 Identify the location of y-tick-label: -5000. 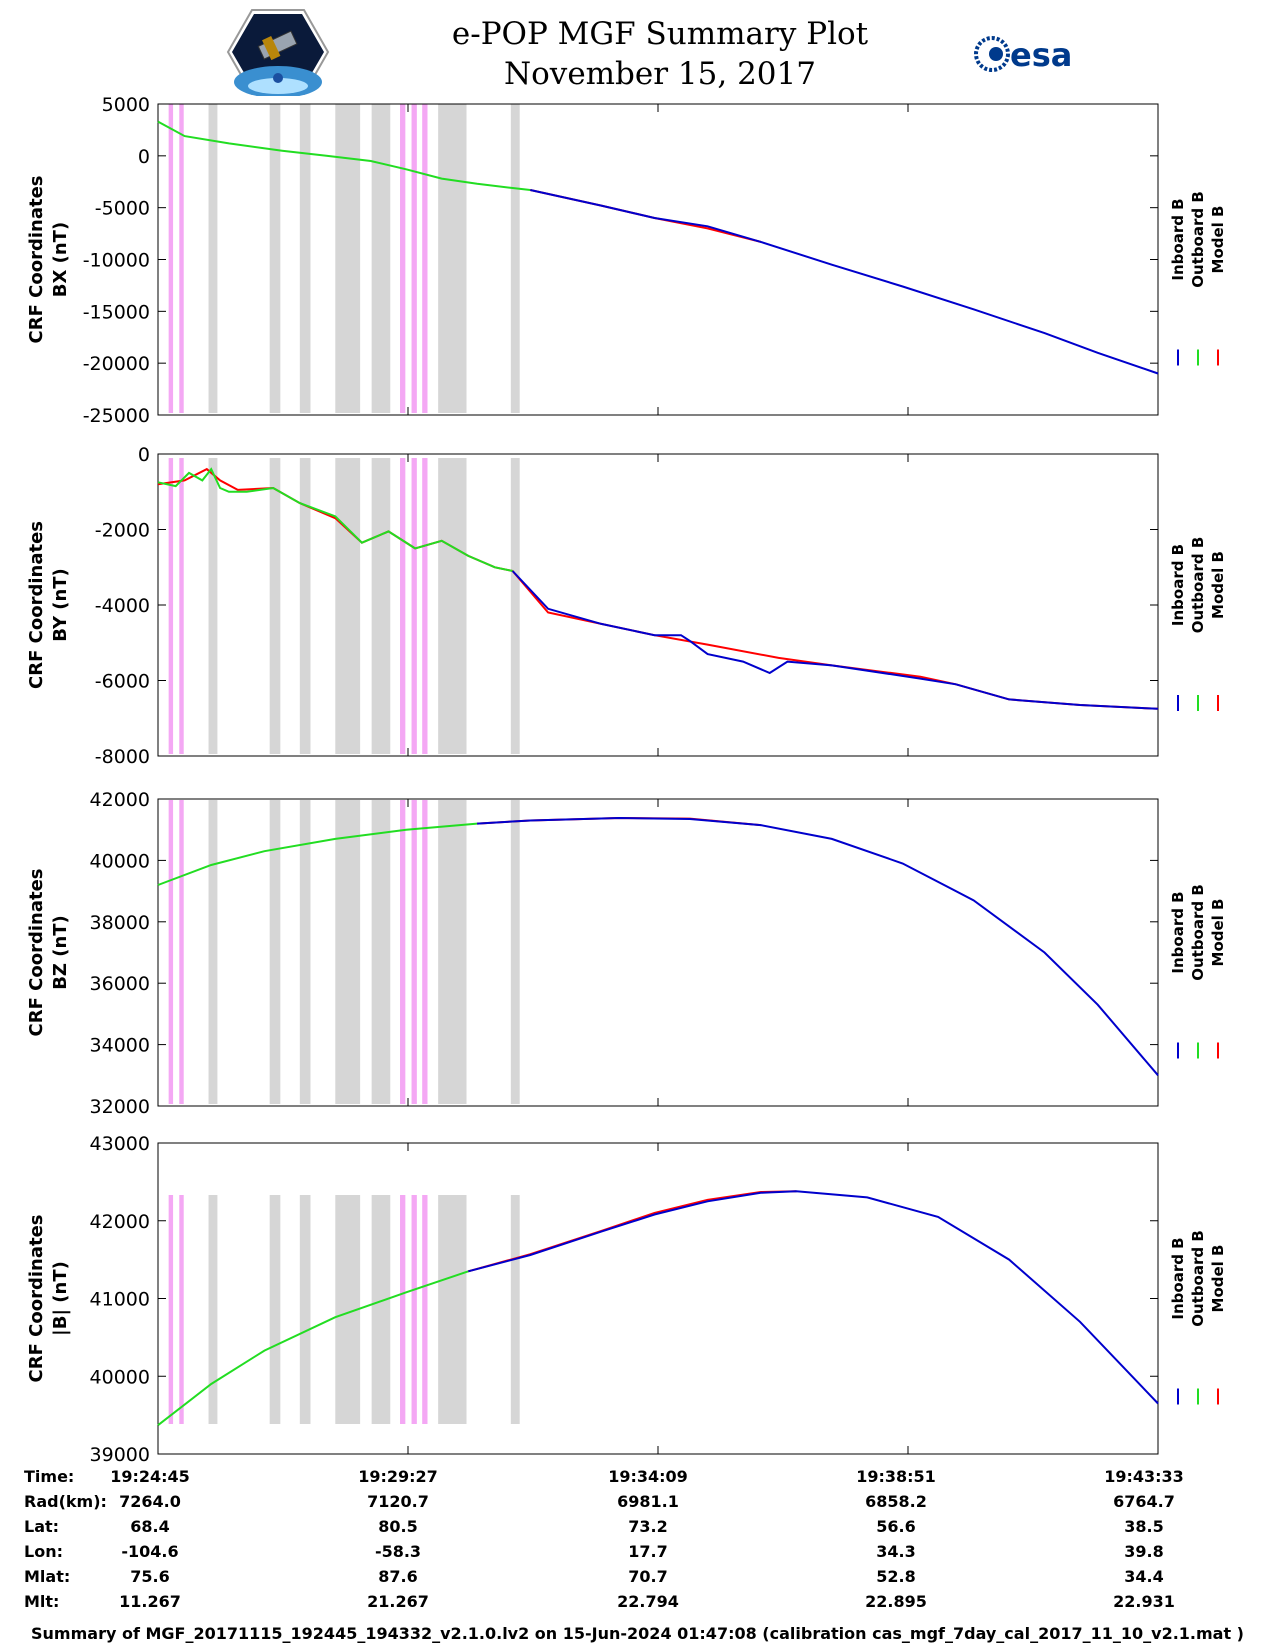
(122, 209).